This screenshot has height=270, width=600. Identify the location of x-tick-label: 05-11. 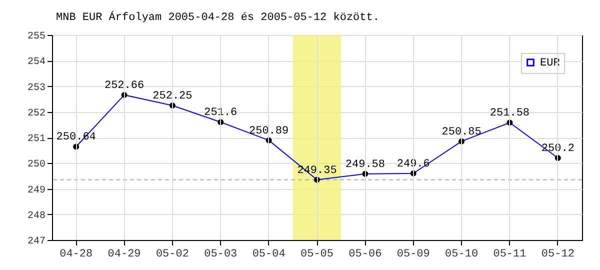
(510, 254).